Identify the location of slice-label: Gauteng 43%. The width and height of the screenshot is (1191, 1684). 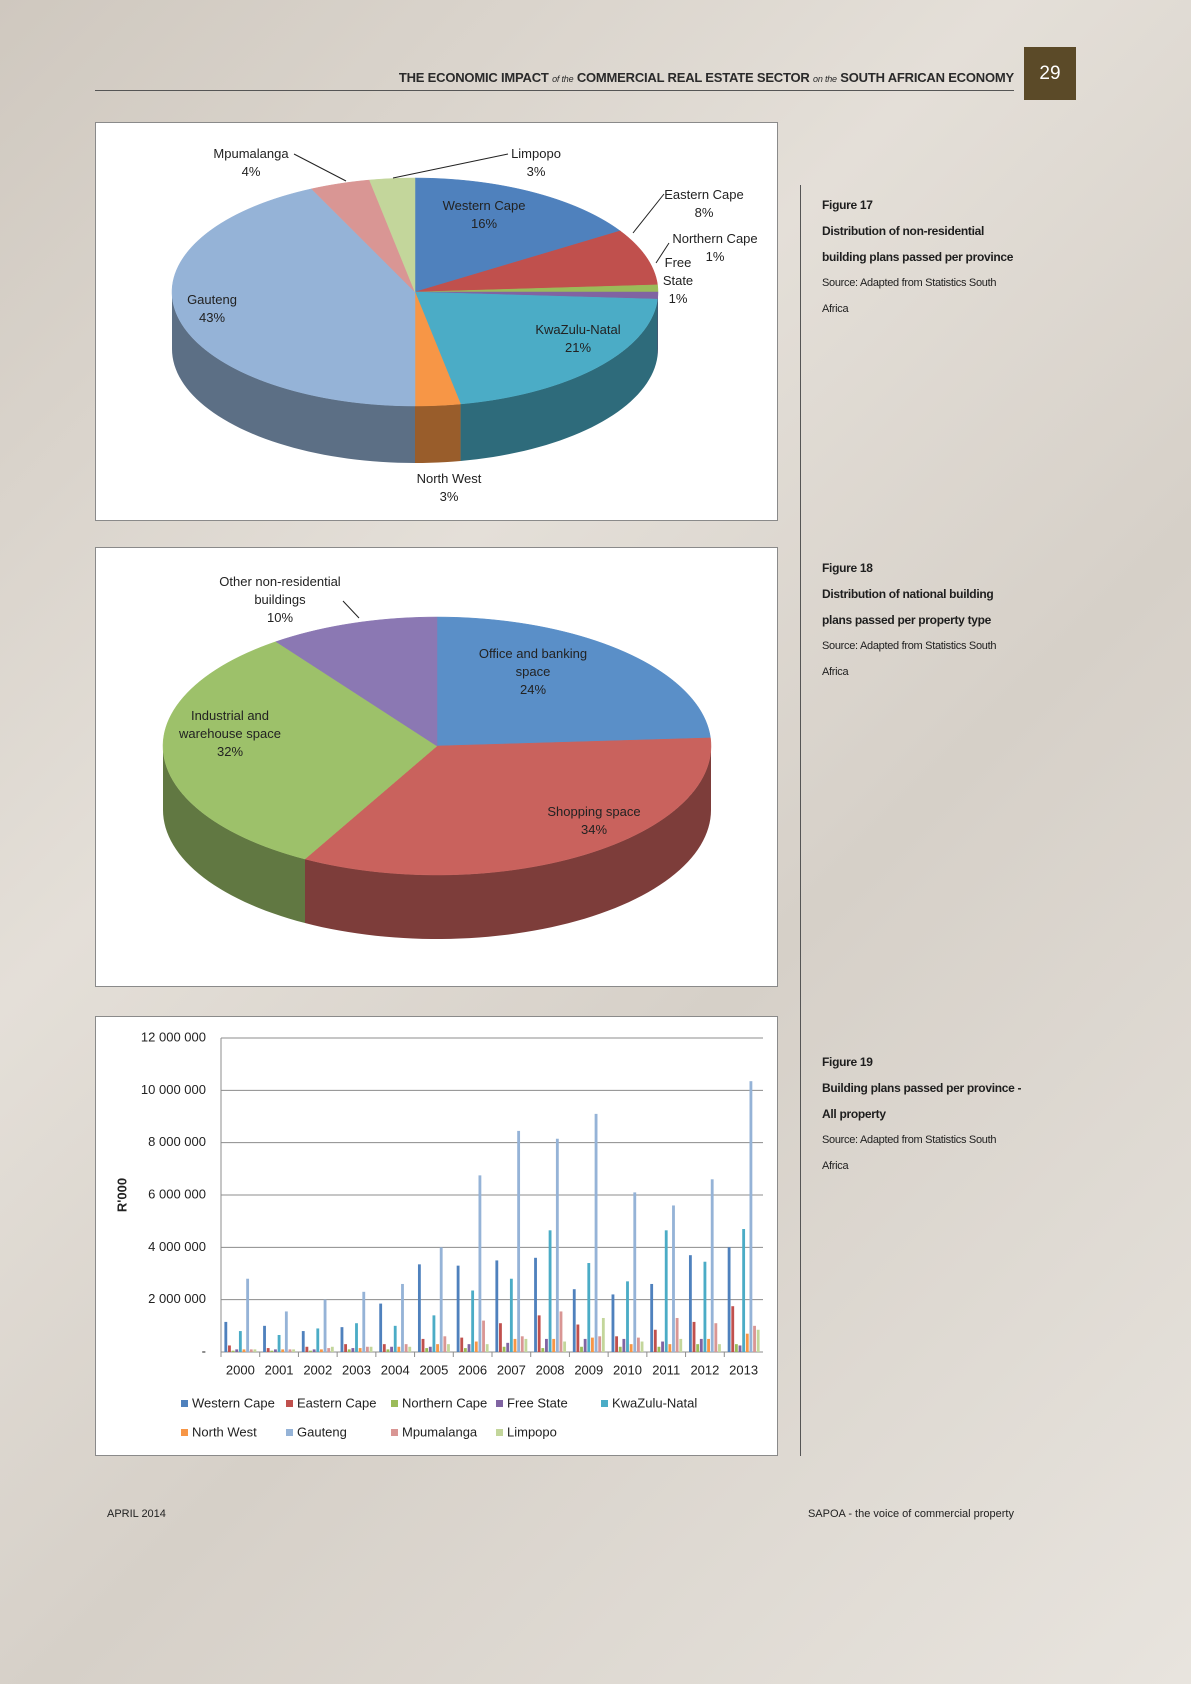
(212, 309).